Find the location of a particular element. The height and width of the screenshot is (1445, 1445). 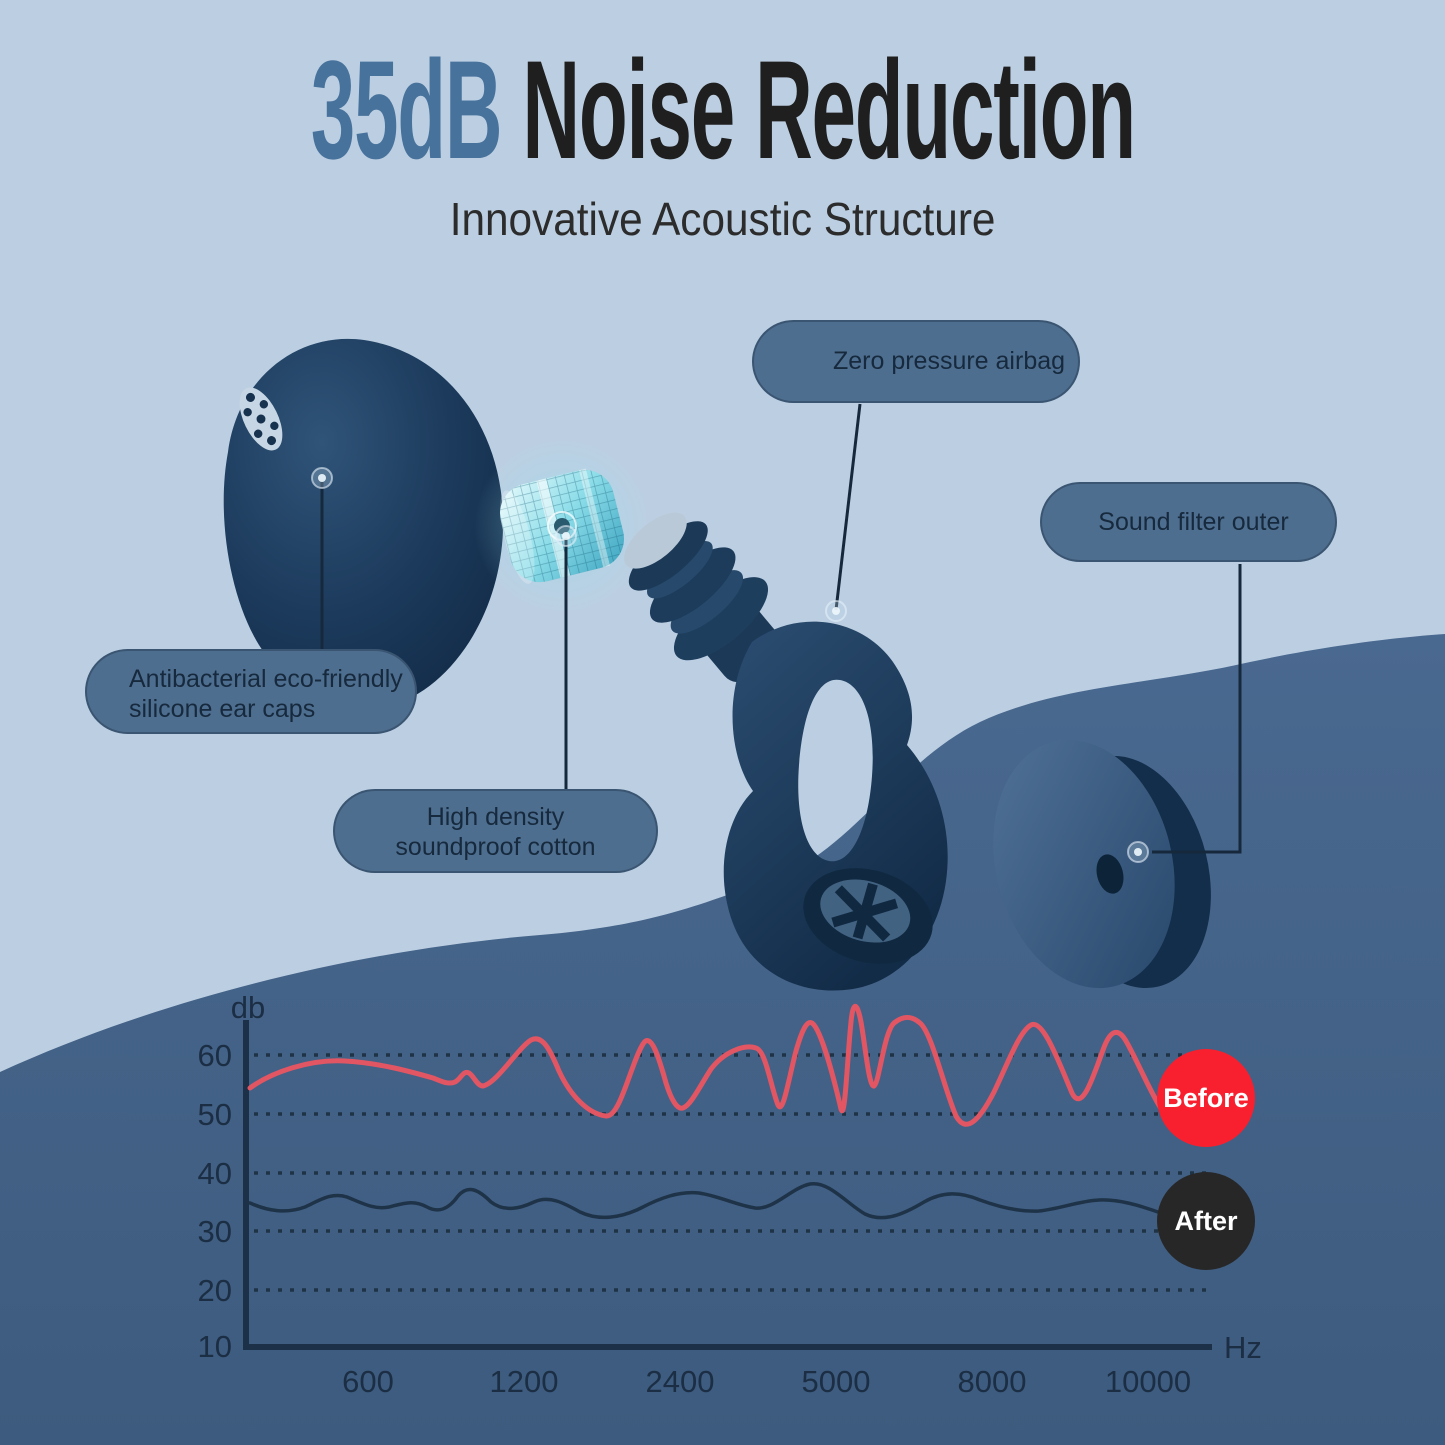

sound-filter-disc is located at coordinates (1102, 864).